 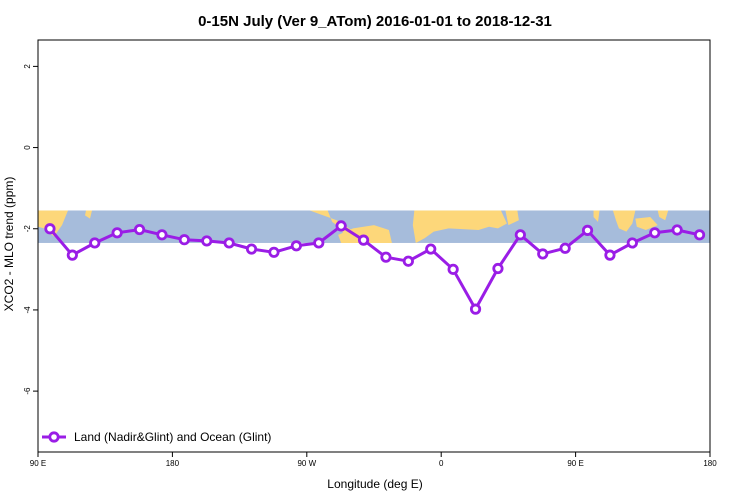 I want to click on legend-marker, so click(x=54, y=437).